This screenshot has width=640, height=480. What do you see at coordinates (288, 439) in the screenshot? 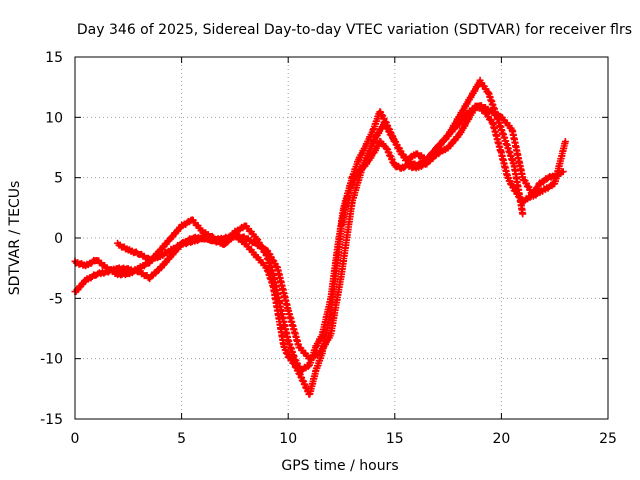
I see `x-tick-label: 10` at bounding box center [288, 439].